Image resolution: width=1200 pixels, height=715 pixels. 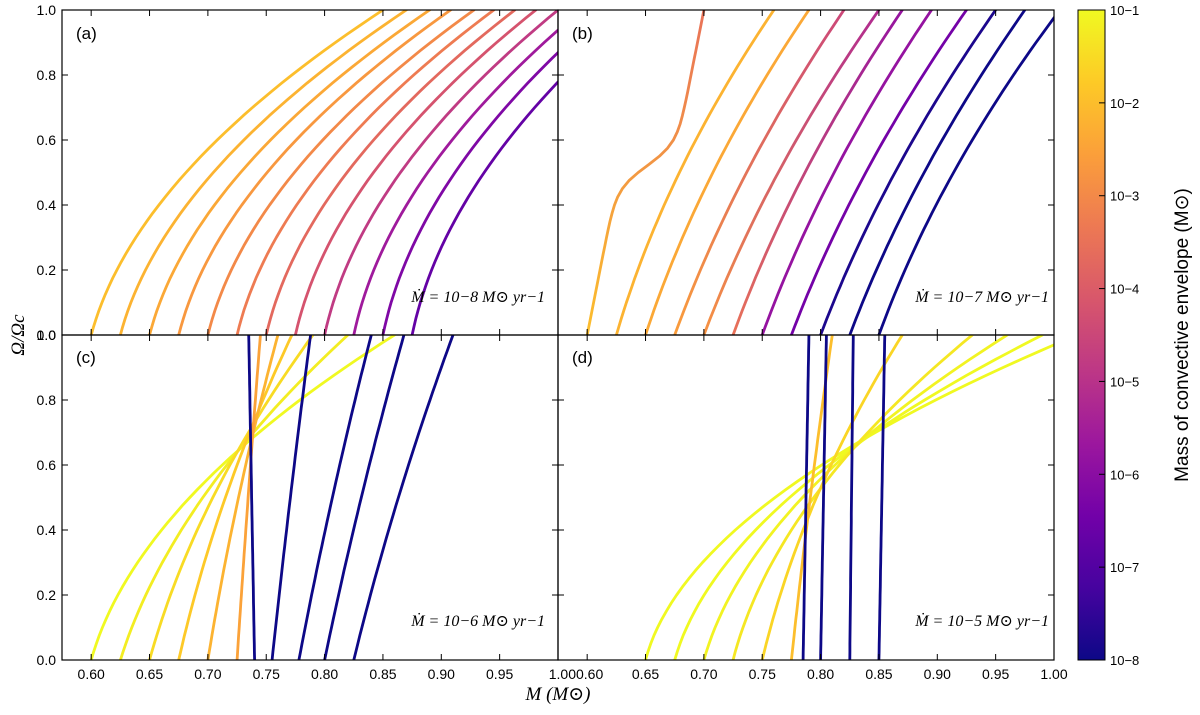 What do you see at coordinates (645, 674) in the screenshot?
I see `x-tick-label: 0.65` at bounding box center [645, 674].